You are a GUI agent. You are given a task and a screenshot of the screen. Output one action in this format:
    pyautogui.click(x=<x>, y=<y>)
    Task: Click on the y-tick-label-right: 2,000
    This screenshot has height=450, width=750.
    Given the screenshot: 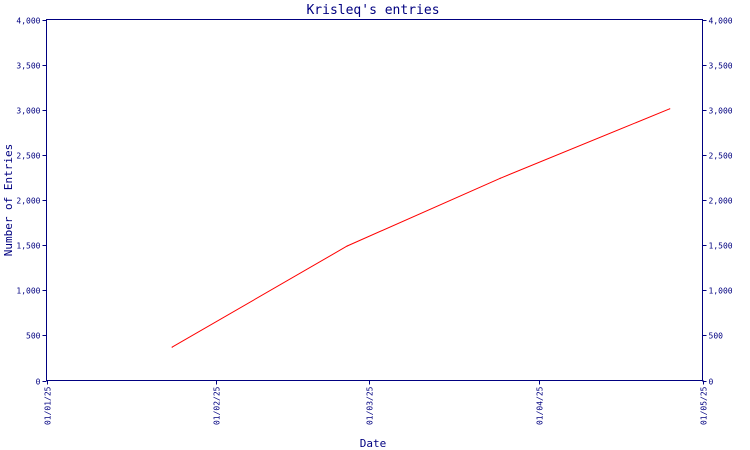 What is the action you would take?
    pyautogui.click(x=721, y=201)
    